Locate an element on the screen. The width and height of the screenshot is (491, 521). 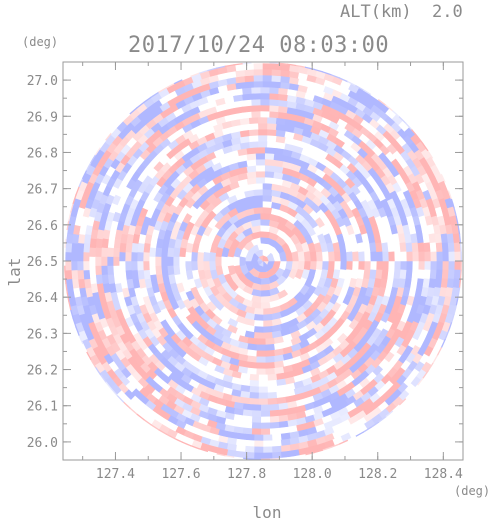
y-tick-label: 26.5 is located at coordinates (42, 262).